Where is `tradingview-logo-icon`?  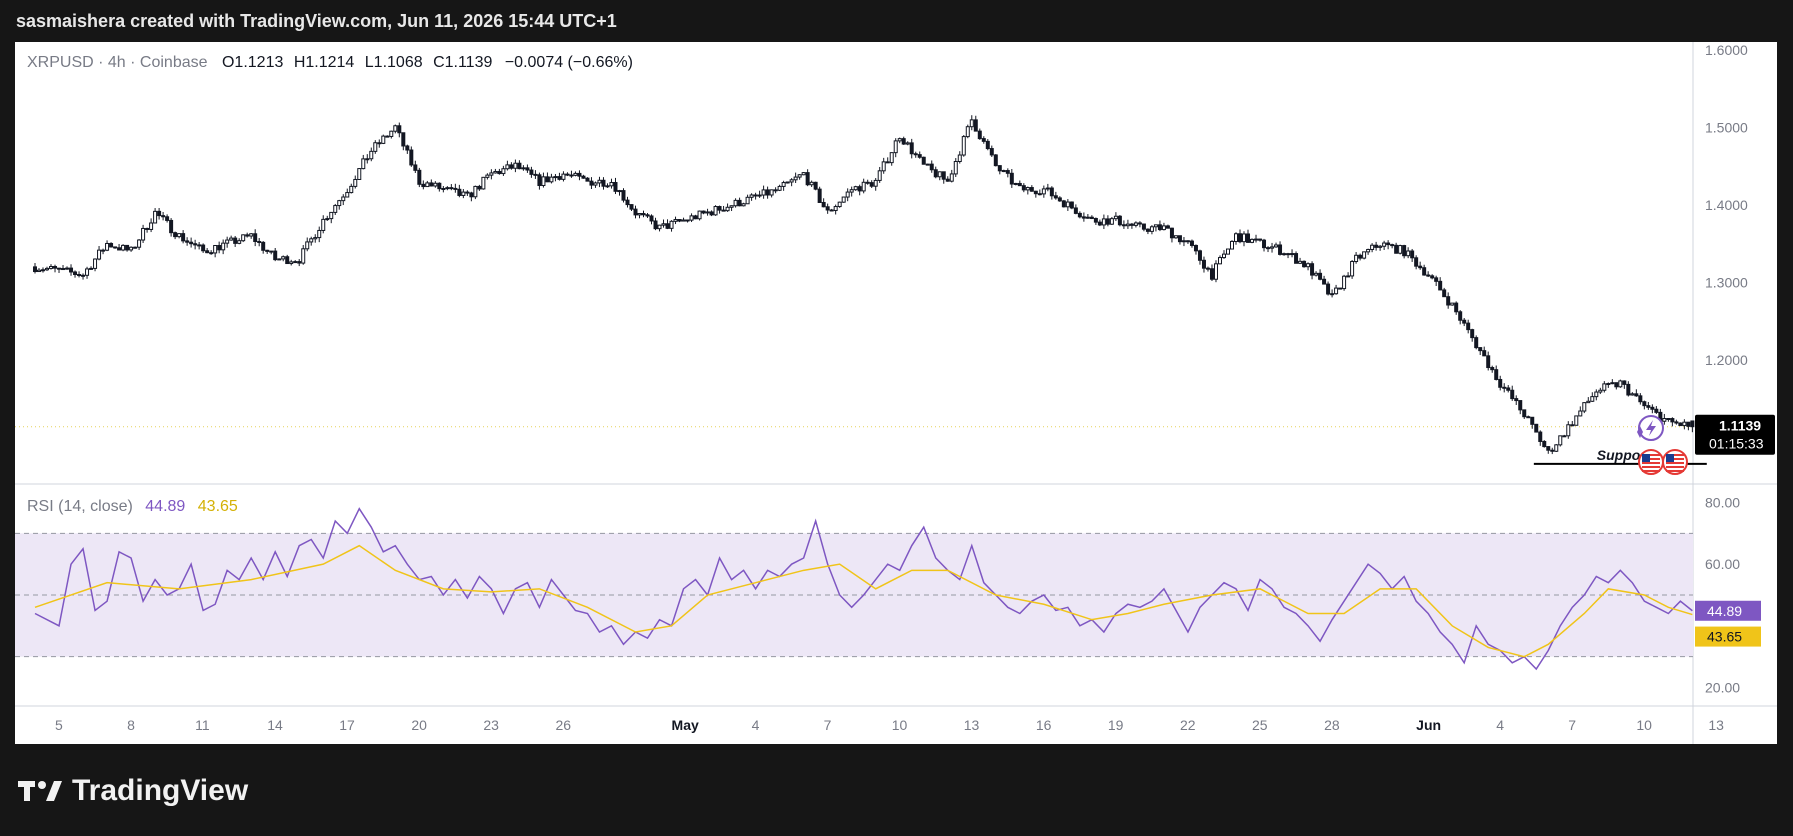 tradingview-logo-icon is located at coordinates (40, 791).